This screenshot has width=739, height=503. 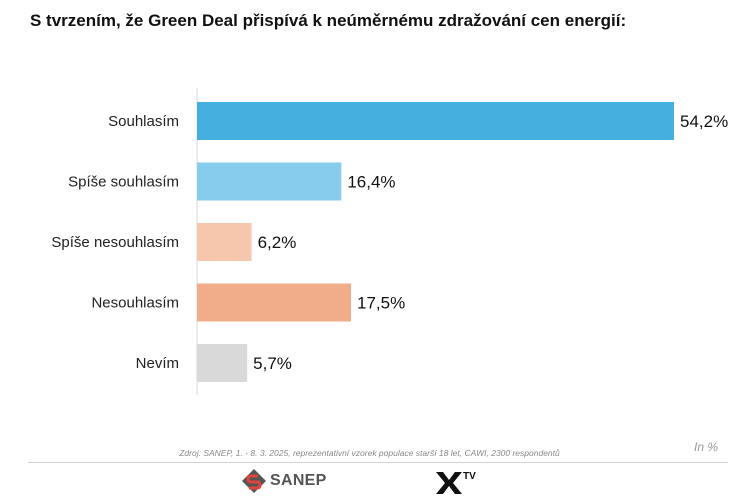 What do you see at coordinates (705, 447) in the screenshot?
I see `unit-note: In %` at bounding box center [705, 447].